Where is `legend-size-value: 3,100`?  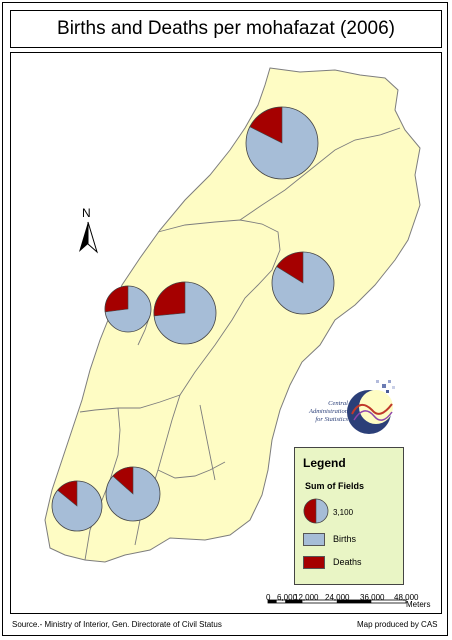
legend-size-value: 3,100 is located at coordinates (343, 512).